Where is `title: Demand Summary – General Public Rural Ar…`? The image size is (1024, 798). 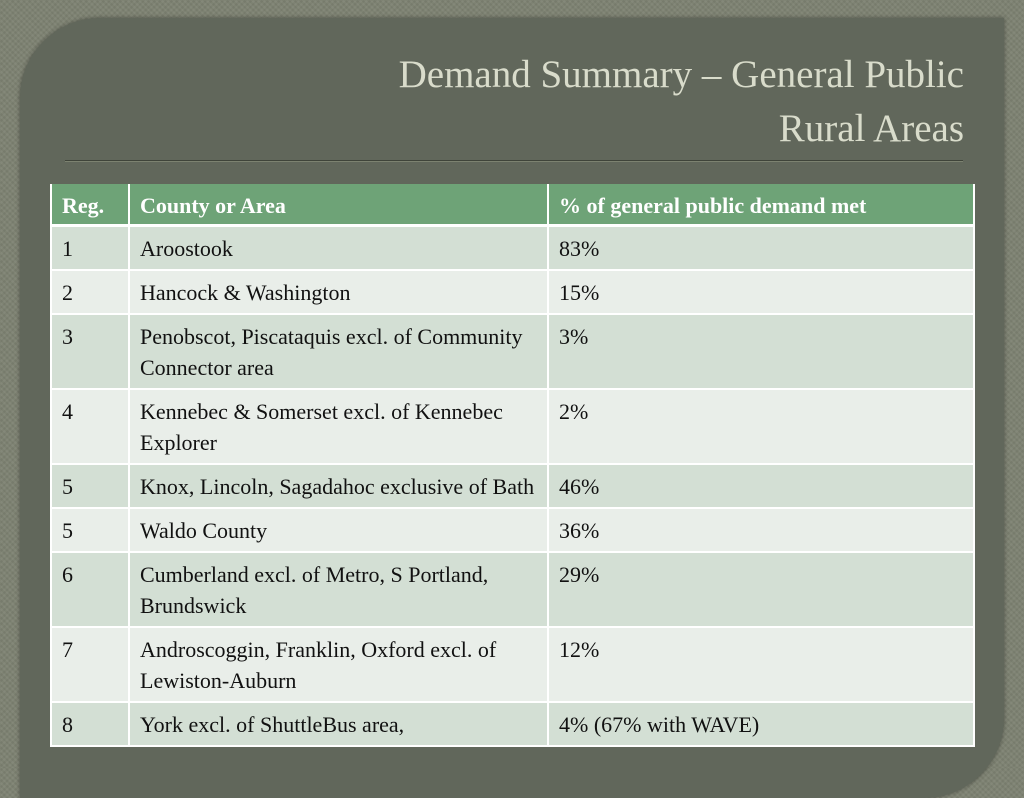 title: Demand Summary – General Public Rural Ar… is located at coordinates (681, 102).